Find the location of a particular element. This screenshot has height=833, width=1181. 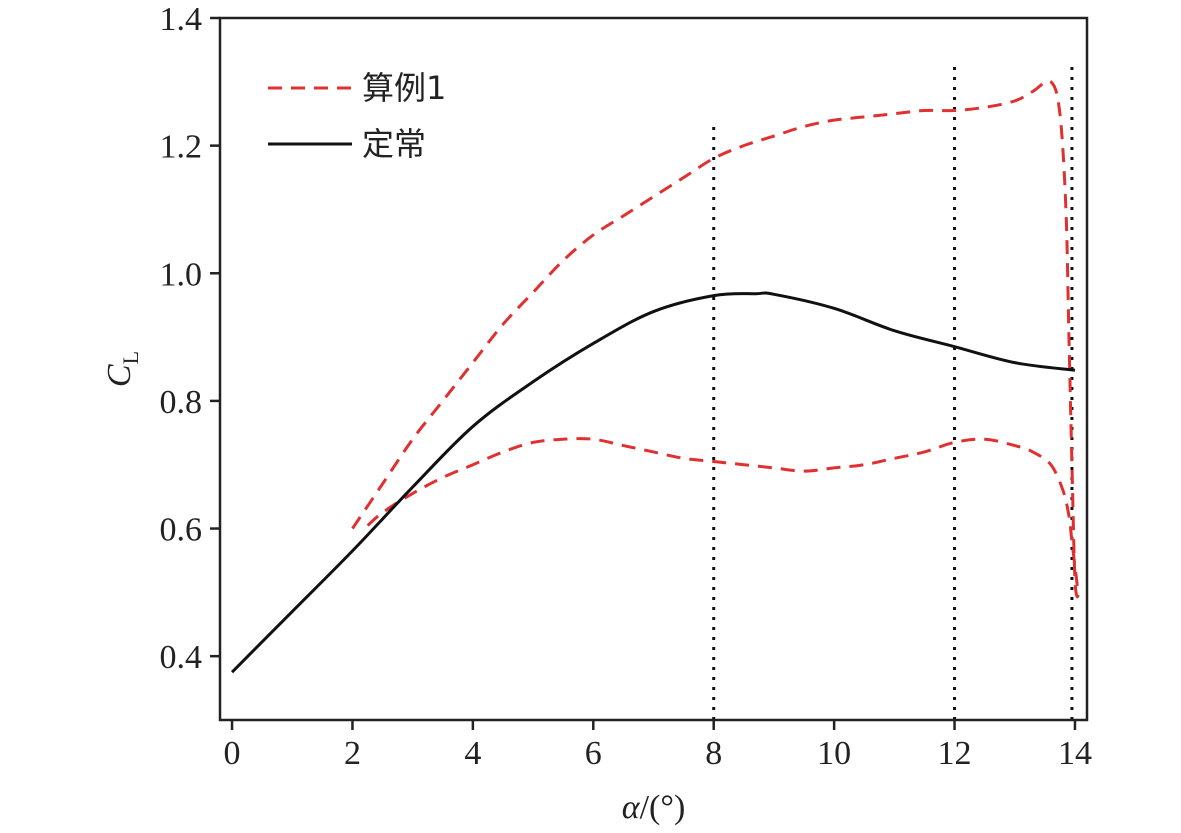

y-tick-label: 0.4 is located at coordinates (181, 657).